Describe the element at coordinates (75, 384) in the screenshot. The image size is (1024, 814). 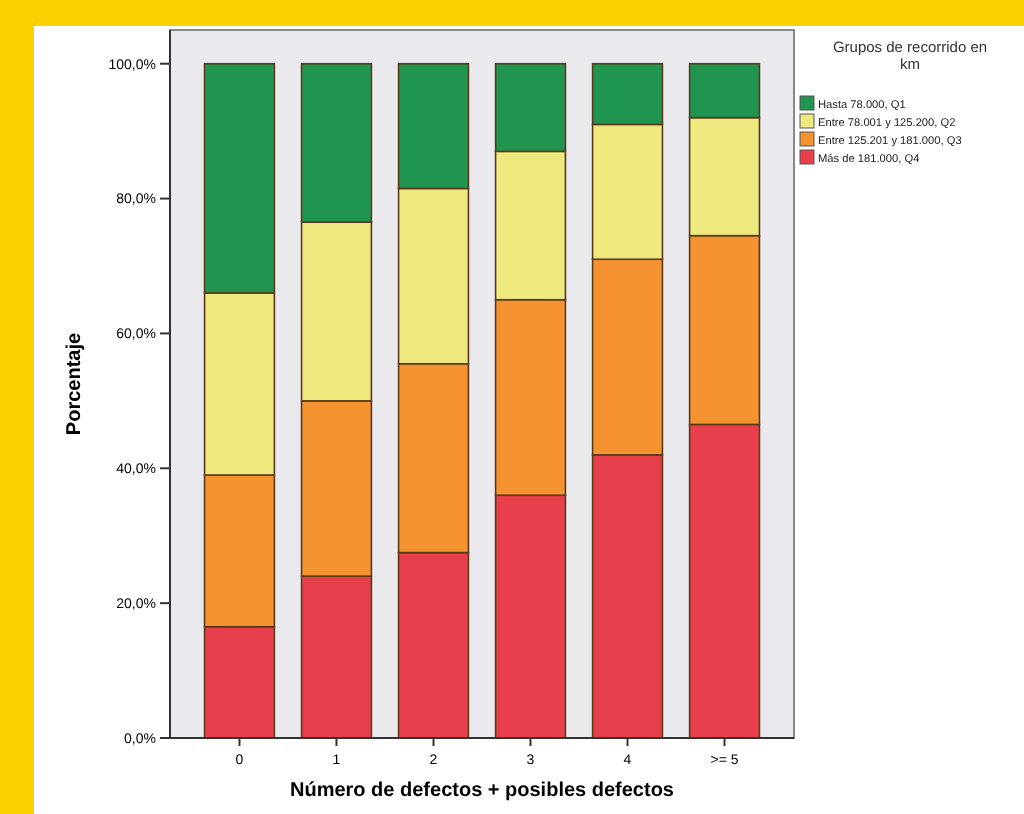
I see `y-axis-title: Porcentaje` at that location.